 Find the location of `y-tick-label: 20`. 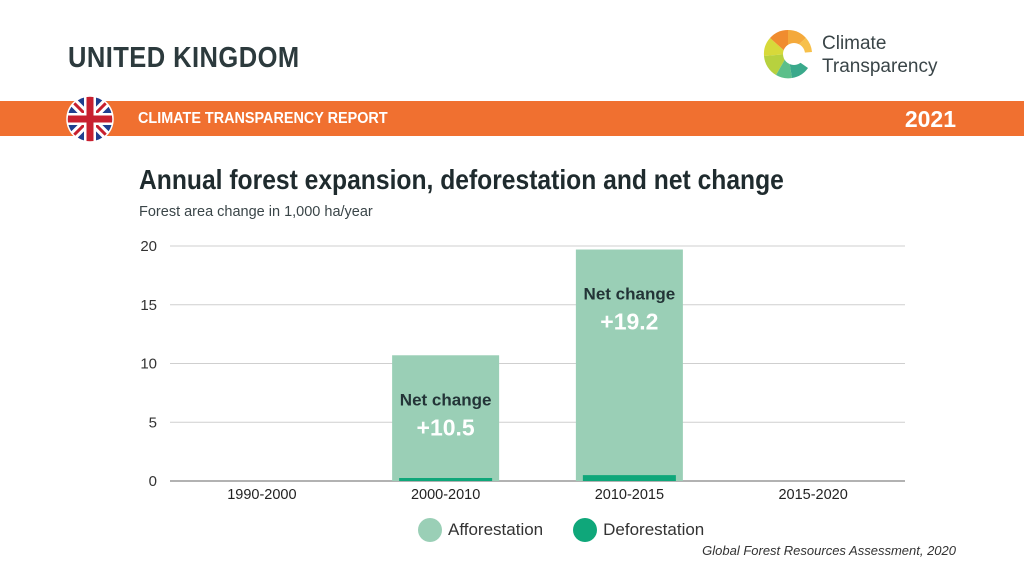

y-tick-label: 20 is located at coordinates (148, 246).